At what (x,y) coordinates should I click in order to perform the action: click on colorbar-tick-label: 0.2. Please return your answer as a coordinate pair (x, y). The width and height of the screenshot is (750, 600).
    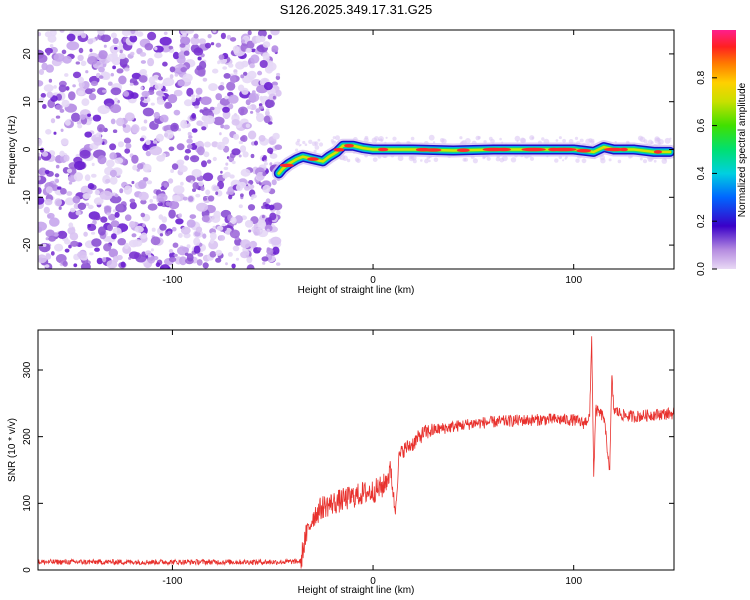
    Looking at the image, I should click on (701, 221).